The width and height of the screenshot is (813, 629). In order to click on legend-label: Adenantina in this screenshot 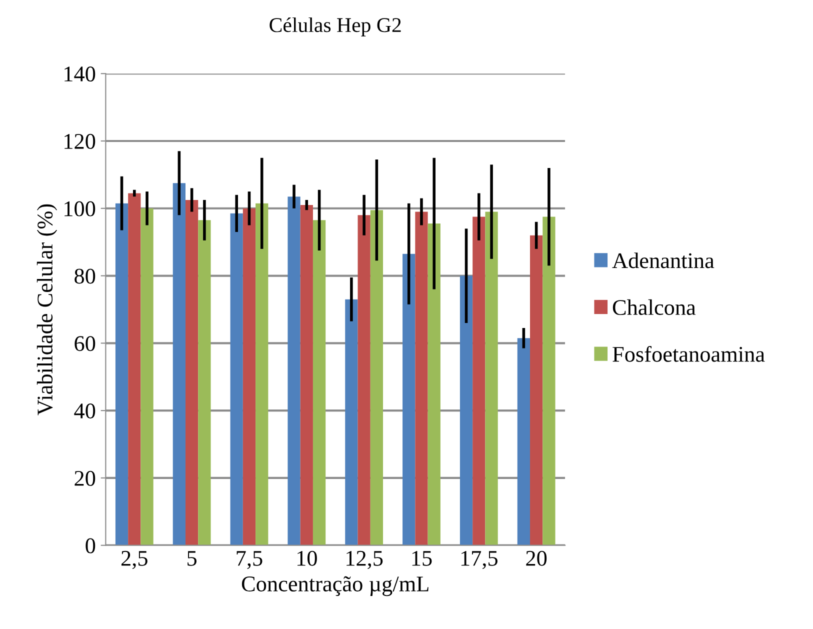, I will do `click(663, 260)`.